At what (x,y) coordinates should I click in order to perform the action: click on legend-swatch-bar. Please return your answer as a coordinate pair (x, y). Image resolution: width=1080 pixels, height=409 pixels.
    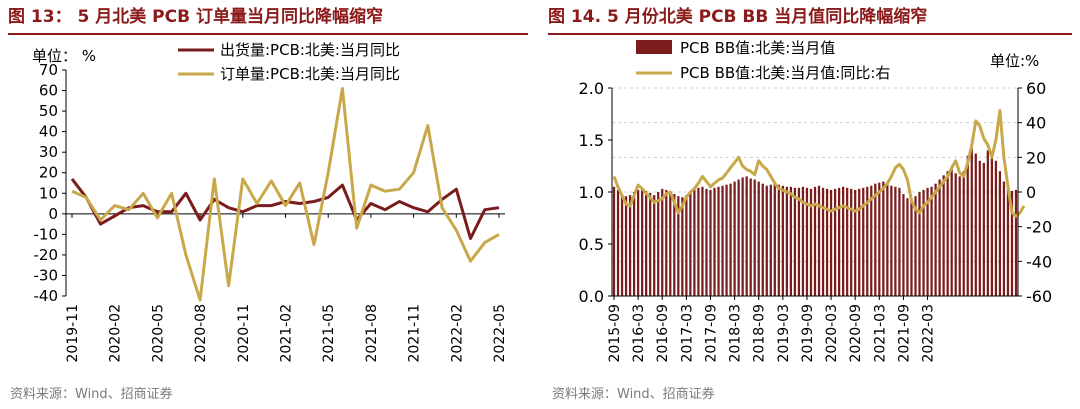
    Looking at the image, I should click on (654, 47).